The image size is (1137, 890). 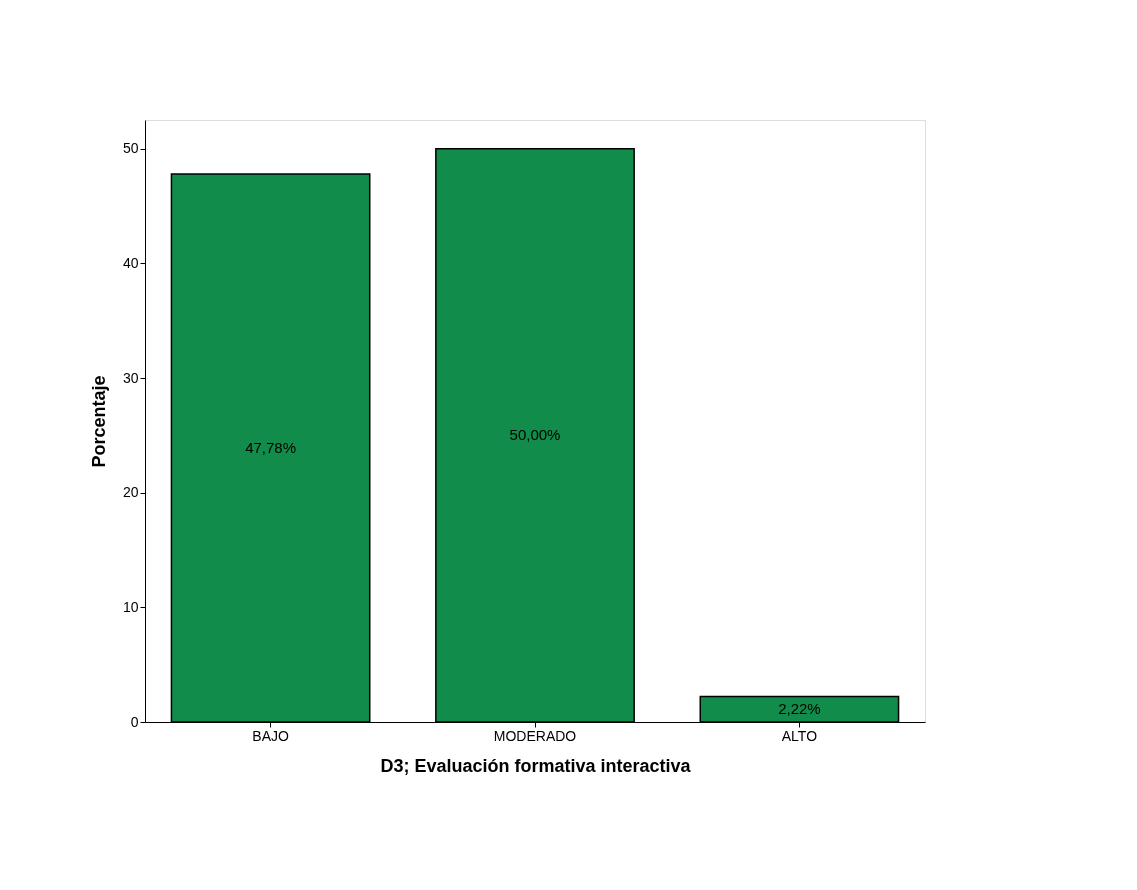 What do you see at coordinates (130, 606) in the screenshot?
I see `y-tick-label: 10` at bounding box center [130, 606].